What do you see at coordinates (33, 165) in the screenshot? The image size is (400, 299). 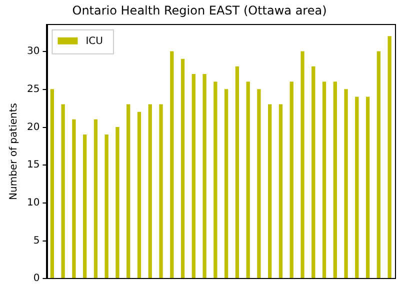 I see `y-tick-label: 15` at bounding box center [33, 165].